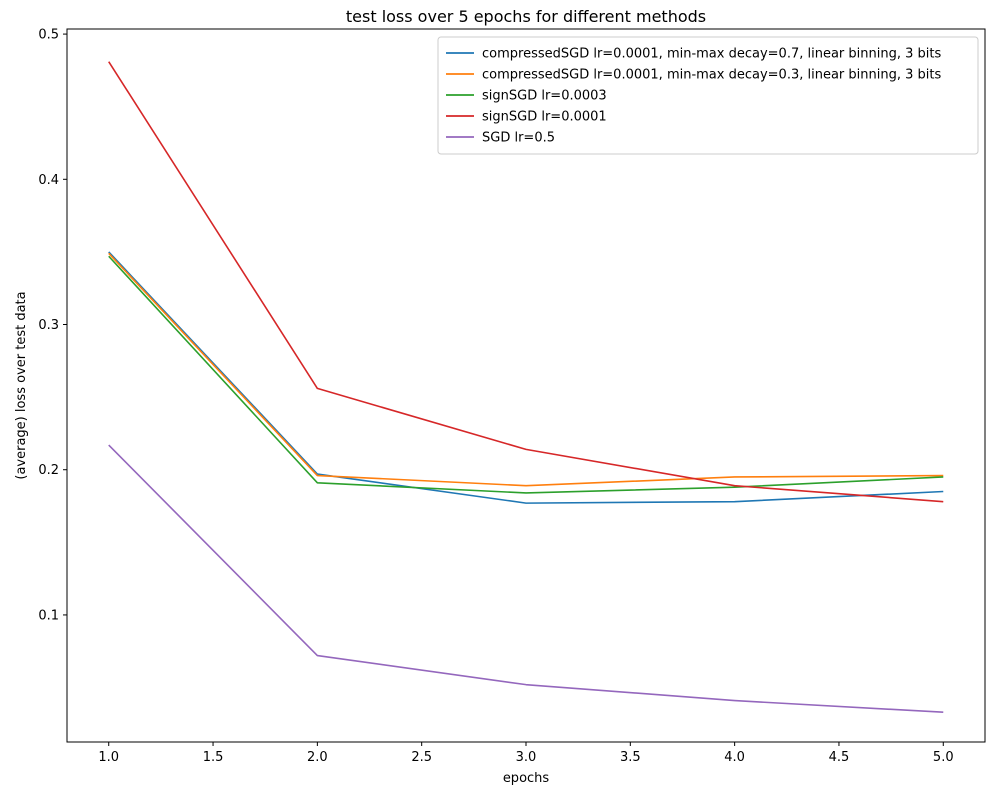  What do you see at coordinates (48, 325) in the screenshot?
I see `y-tick-label: 0.3` at bounding box center [48, 325].